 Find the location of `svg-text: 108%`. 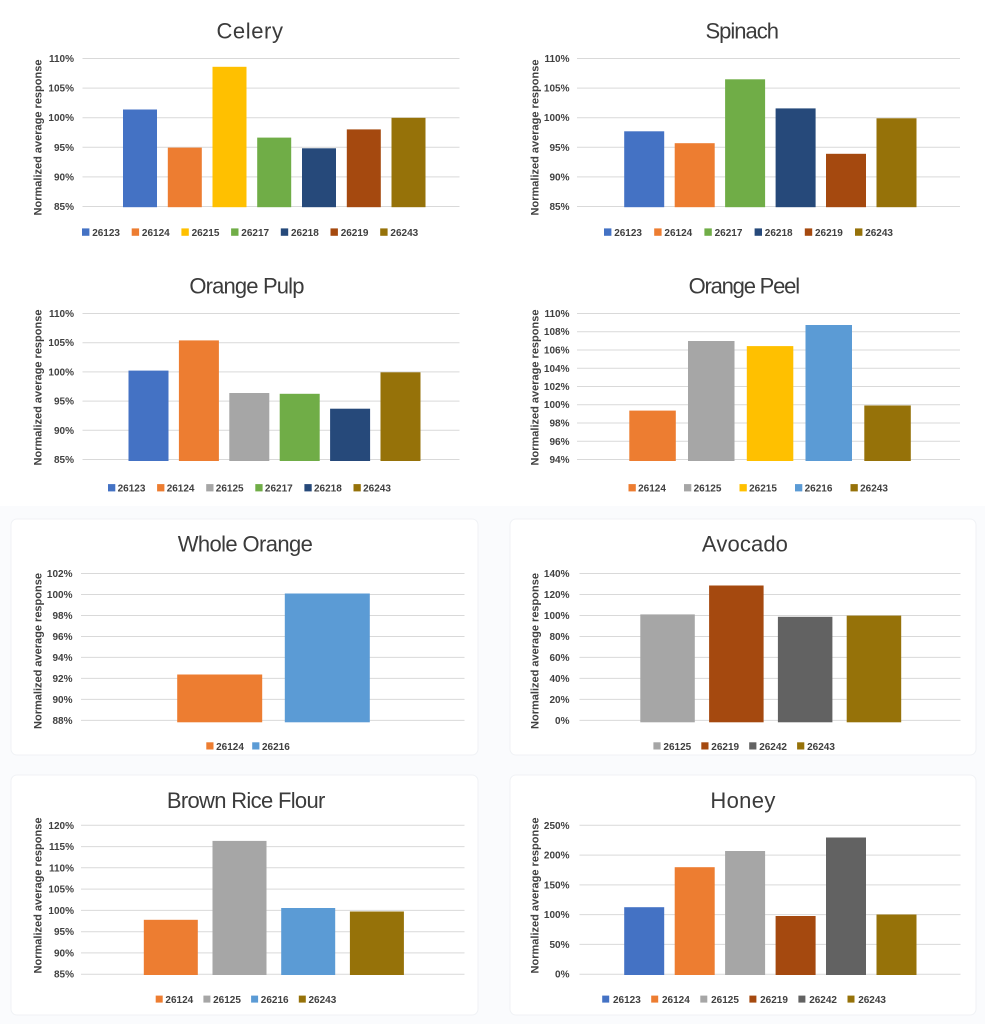

svg-text: 108% is located at coordinates (557, 332).